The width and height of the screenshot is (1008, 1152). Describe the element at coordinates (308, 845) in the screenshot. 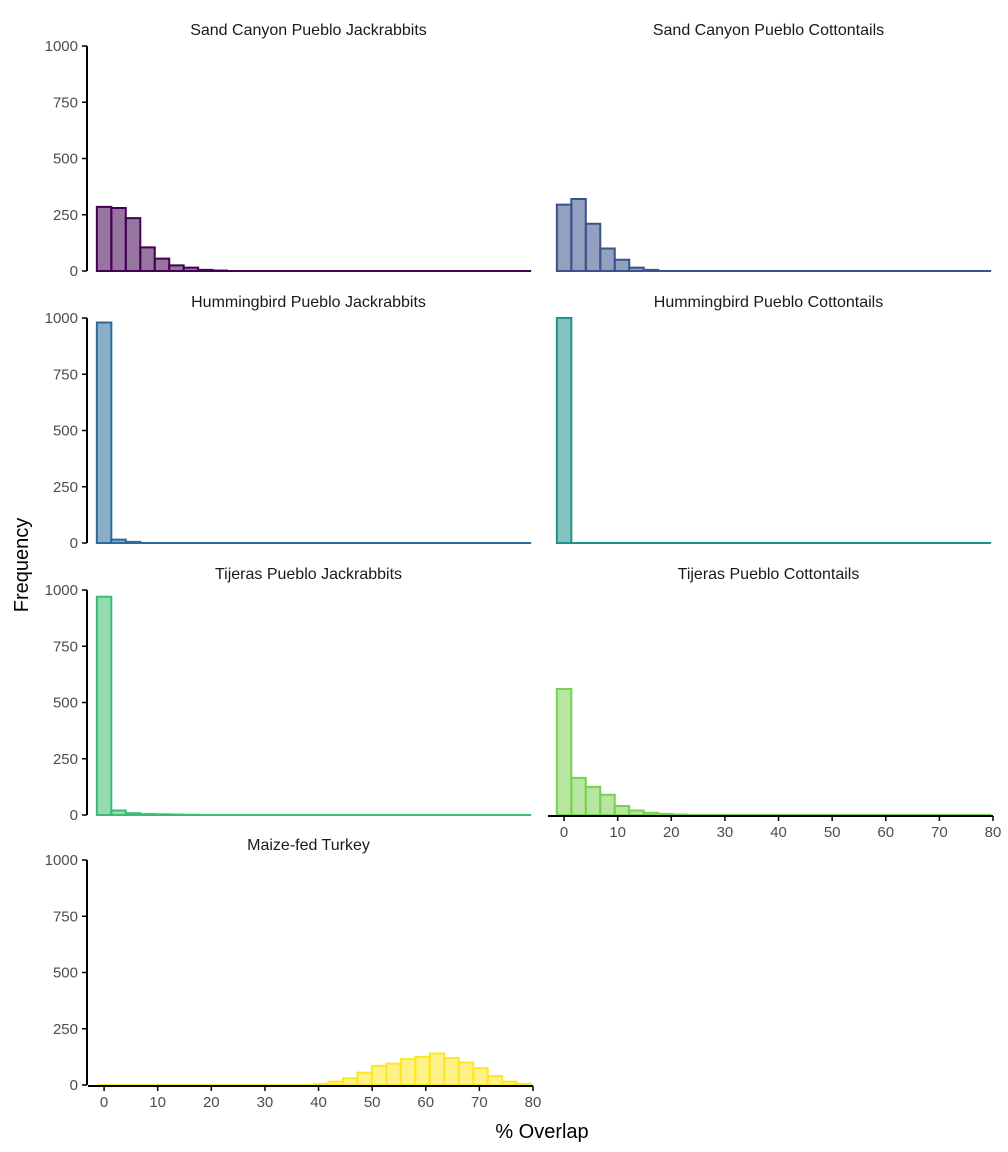

I see `panel-title: Maize-fed Turkey` at that location.